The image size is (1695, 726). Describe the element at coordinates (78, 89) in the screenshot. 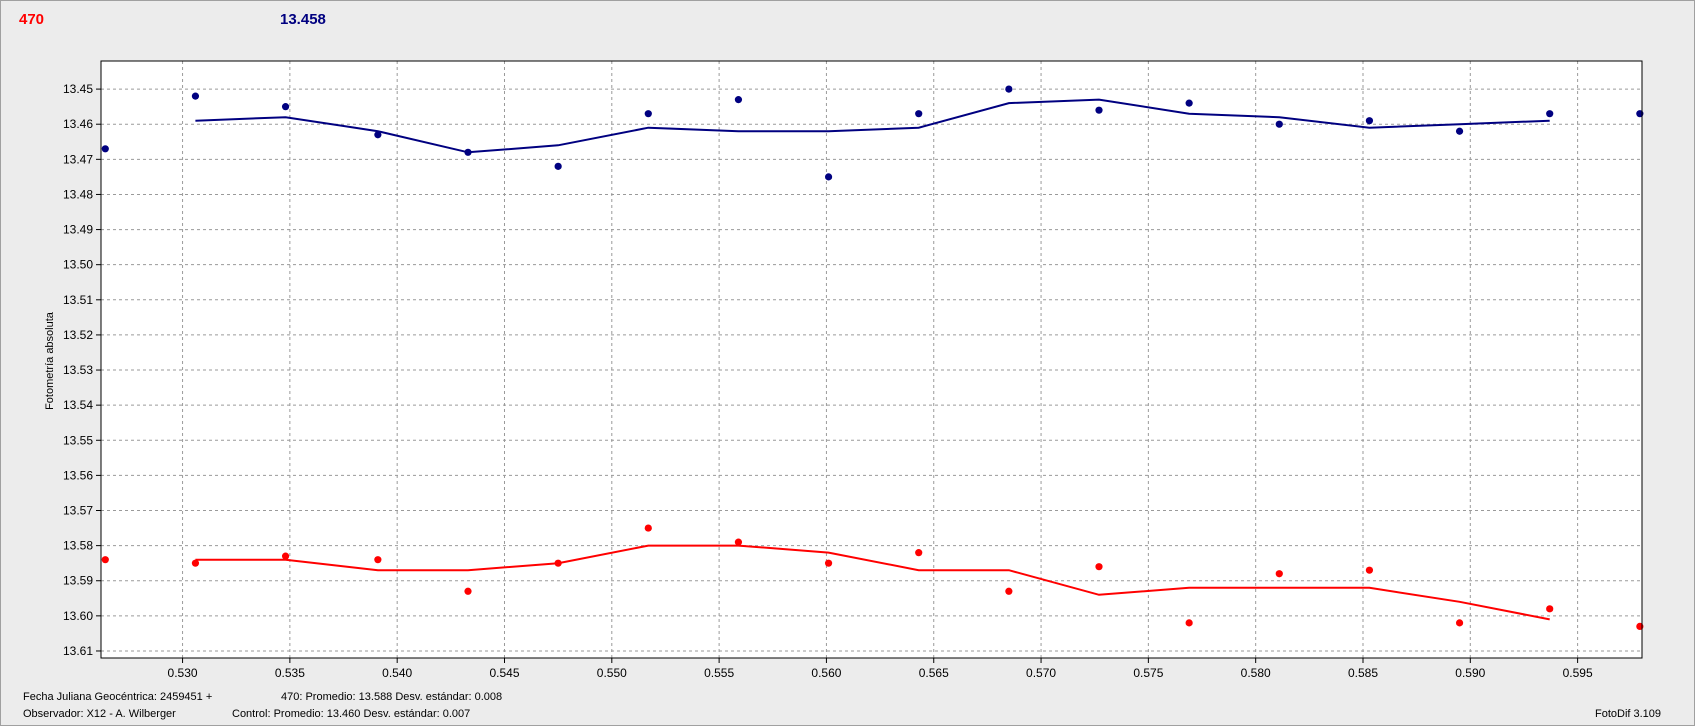

I see `y-tick-label: 13.45` at that location.